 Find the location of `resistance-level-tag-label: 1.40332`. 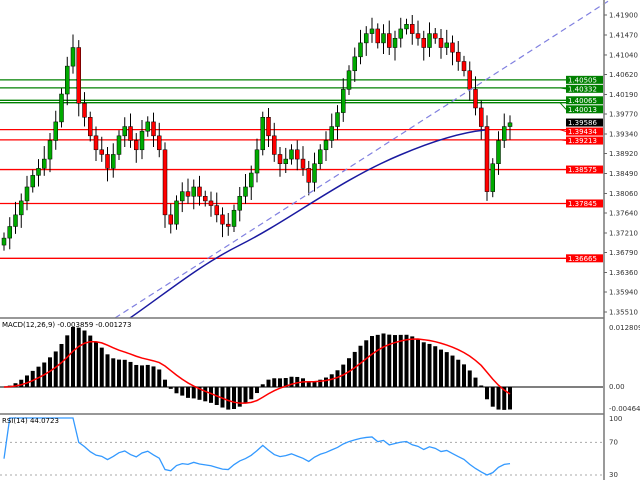

resistance-level-tag-label: 1.40332 is located at coordinates (582, 89).